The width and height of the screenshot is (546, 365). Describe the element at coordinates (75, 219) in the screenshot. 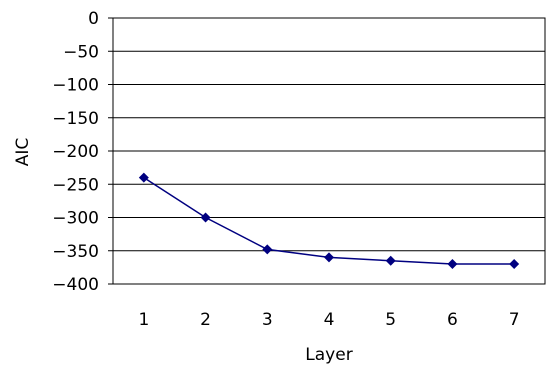

I see `y-tick-label: −300` at that location.